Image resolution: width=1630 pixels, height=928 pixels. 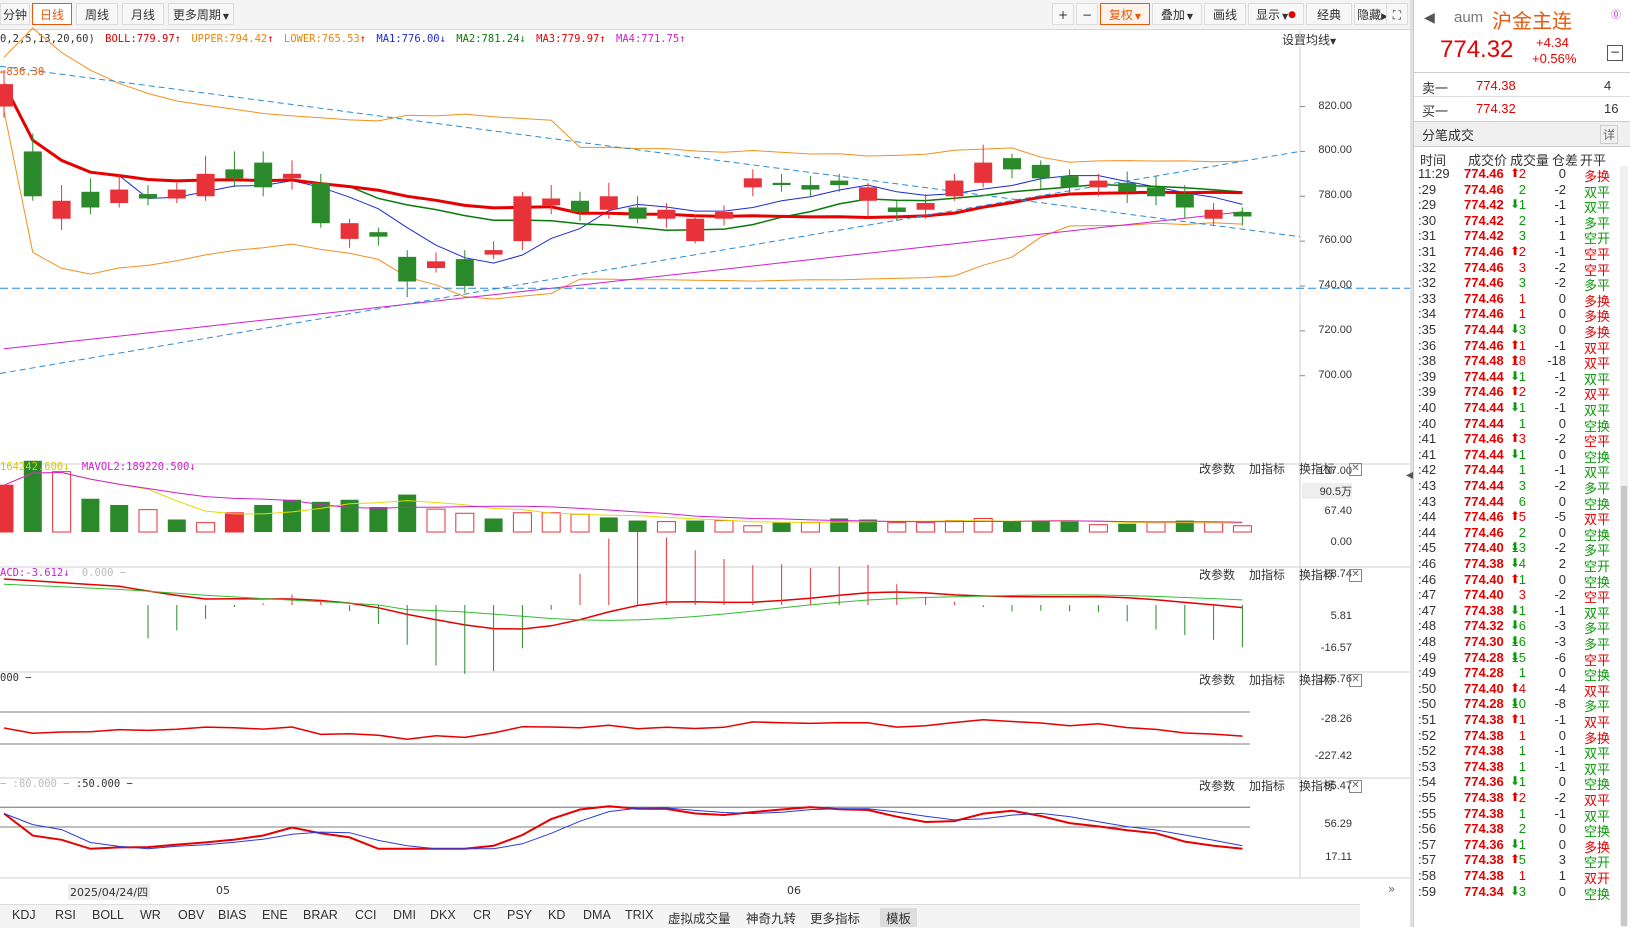 What do you see at coordinates (1514, 690) in the screenshot?
I see `tick-row: :50 774.40 4 -4 双平 ⬆` at bounding box center [1514, 690].